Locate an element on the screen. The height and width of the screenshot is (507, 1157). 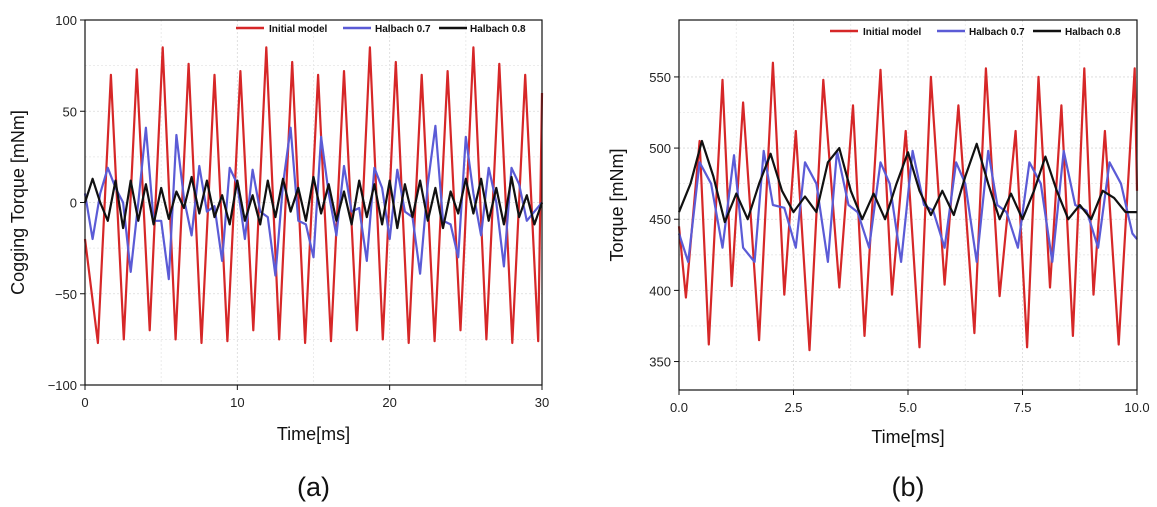
y-tick-label: 50 is located at coordinates (70, 111).